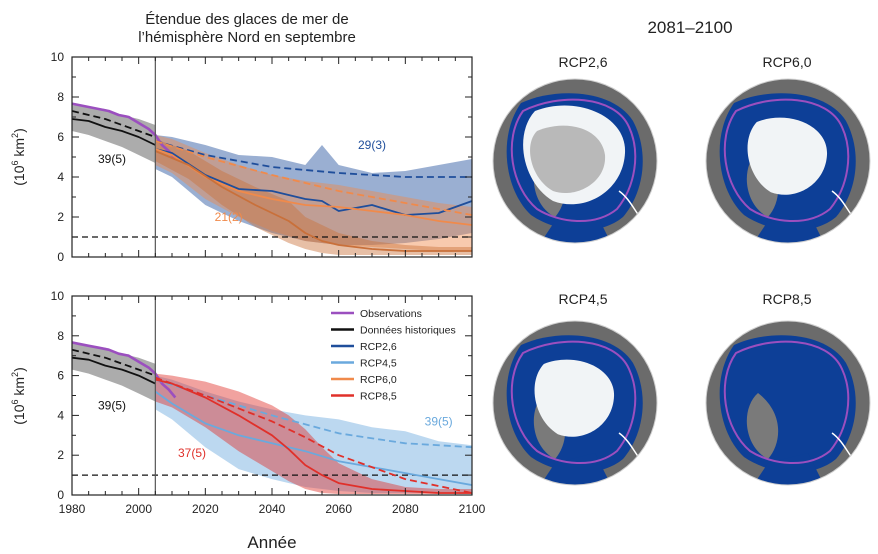 The width and height of the screenshot is (878, 554). Describe the element at coordinates (378, 347) in the screenshot. I see `legend-label: RCP2,6` at that location.